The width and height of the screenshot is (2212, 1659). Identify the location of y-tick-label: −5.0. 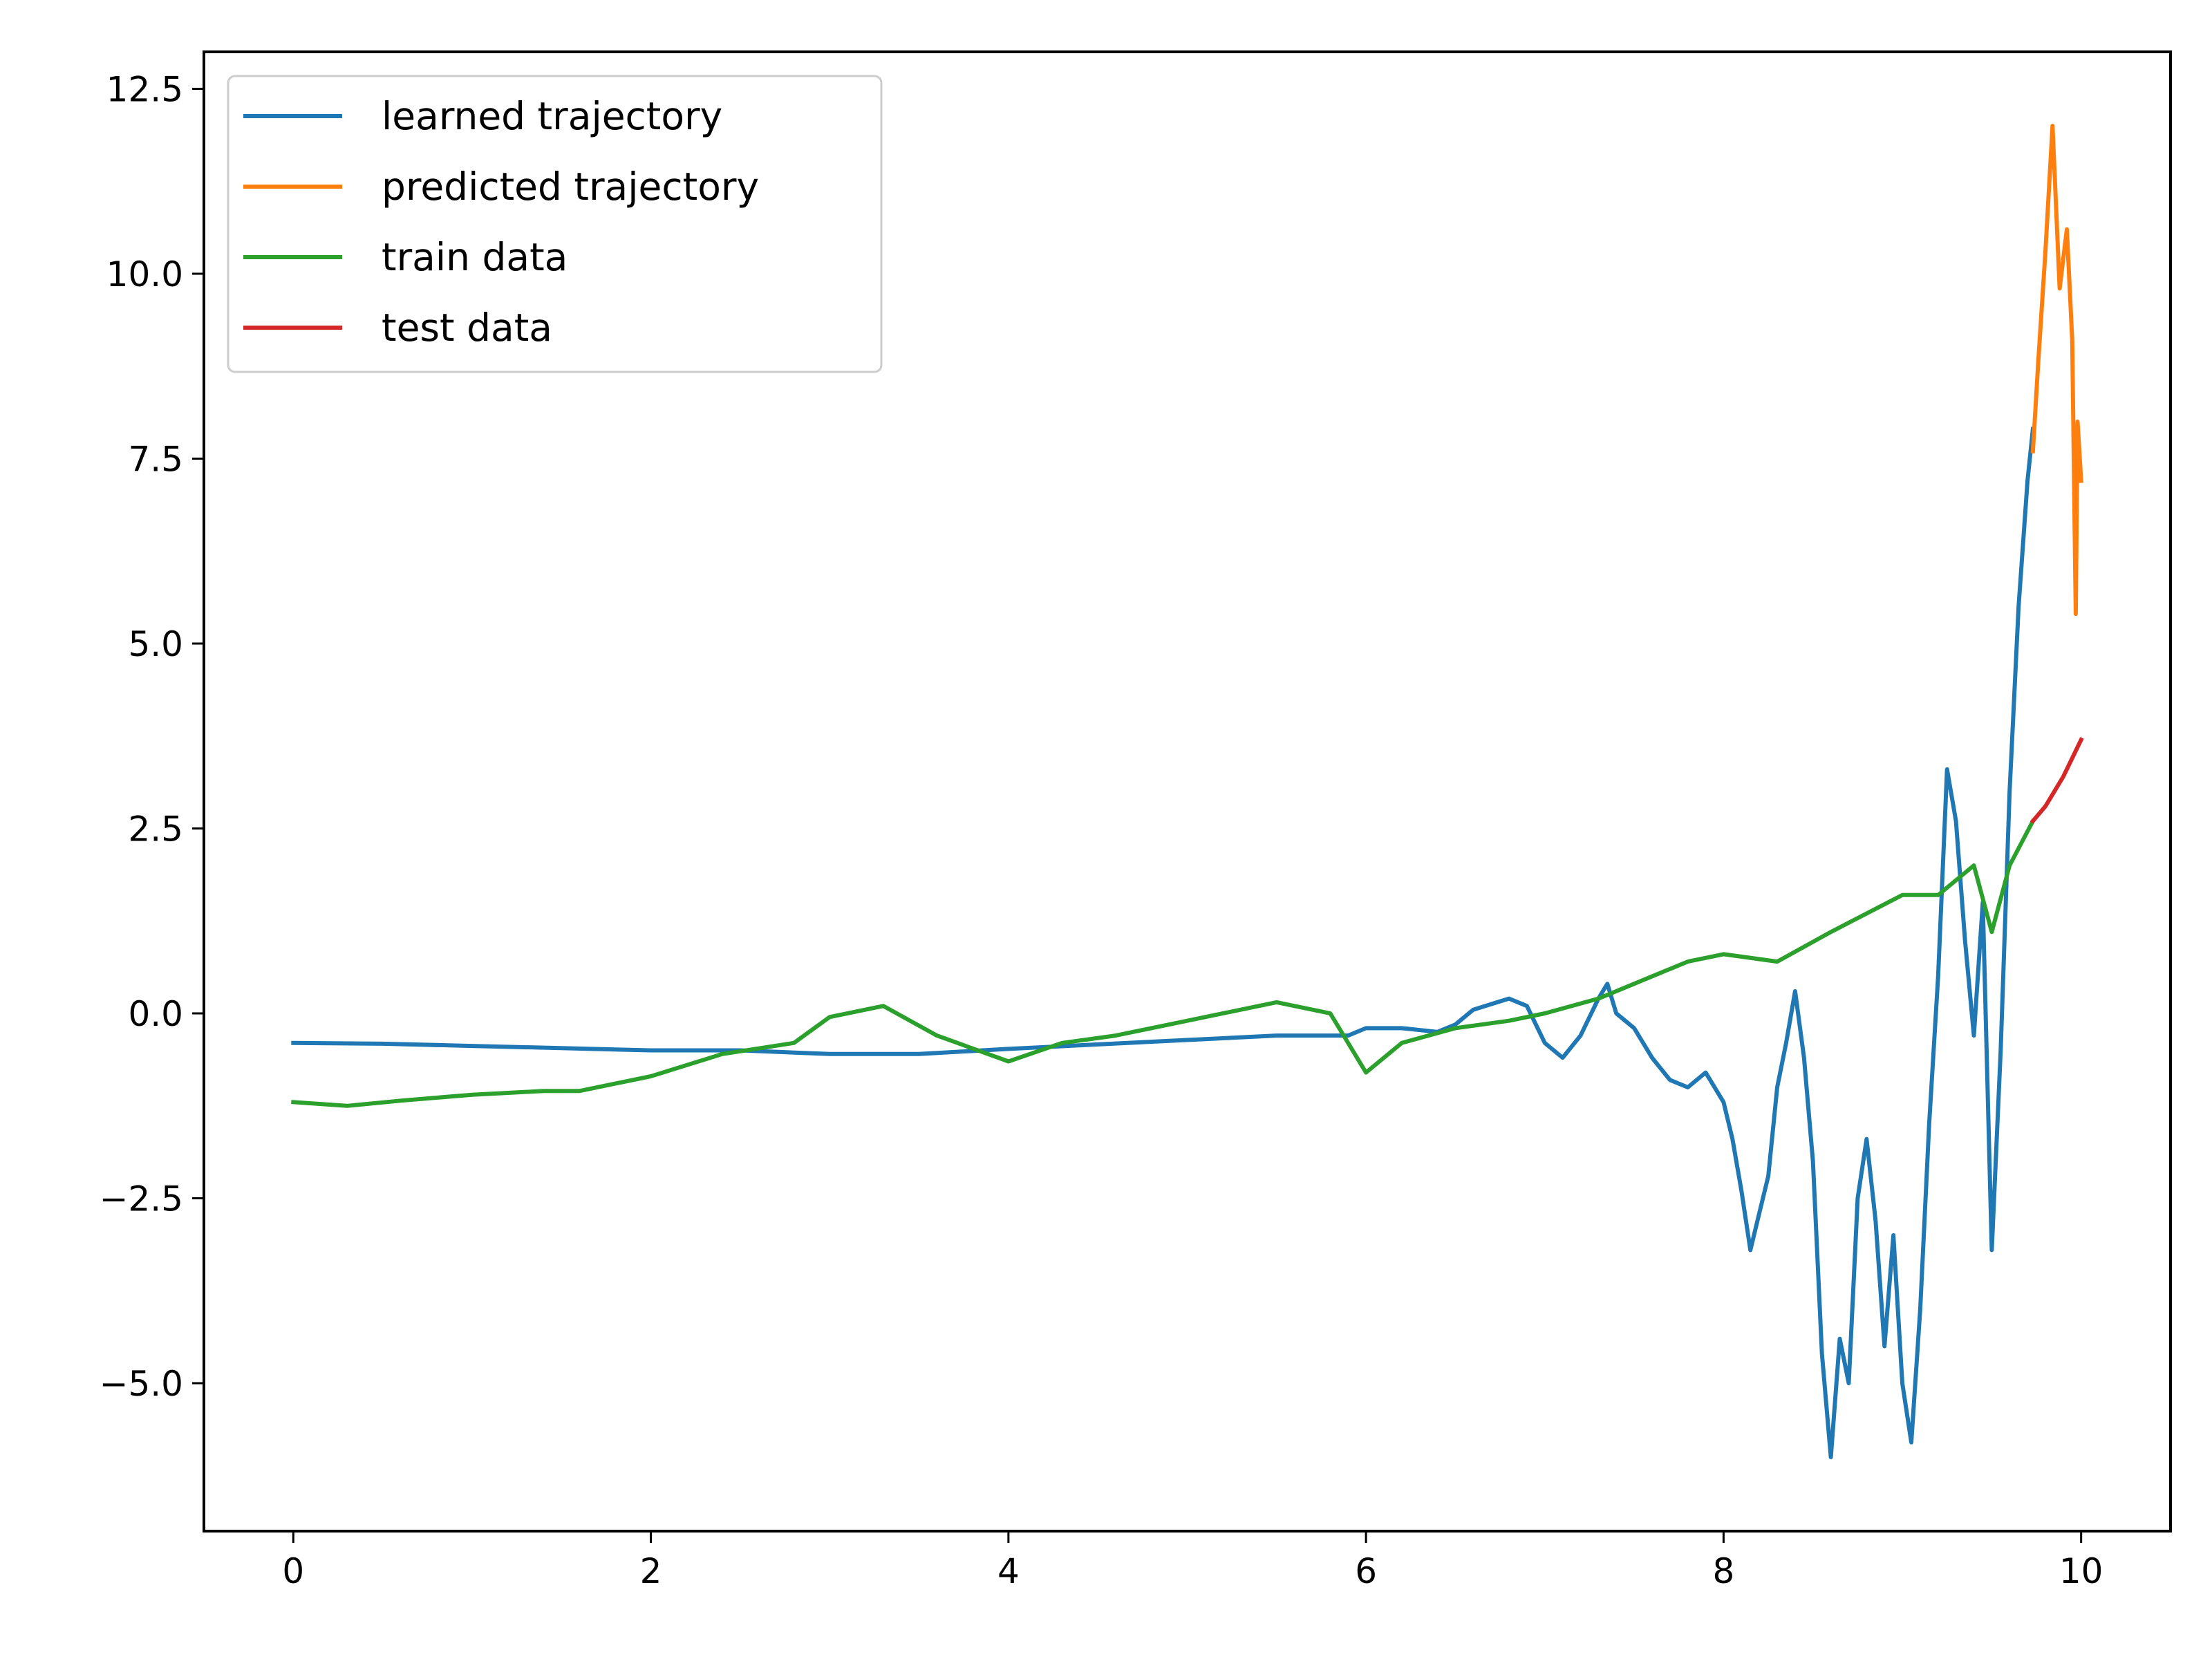
(141, 1384).